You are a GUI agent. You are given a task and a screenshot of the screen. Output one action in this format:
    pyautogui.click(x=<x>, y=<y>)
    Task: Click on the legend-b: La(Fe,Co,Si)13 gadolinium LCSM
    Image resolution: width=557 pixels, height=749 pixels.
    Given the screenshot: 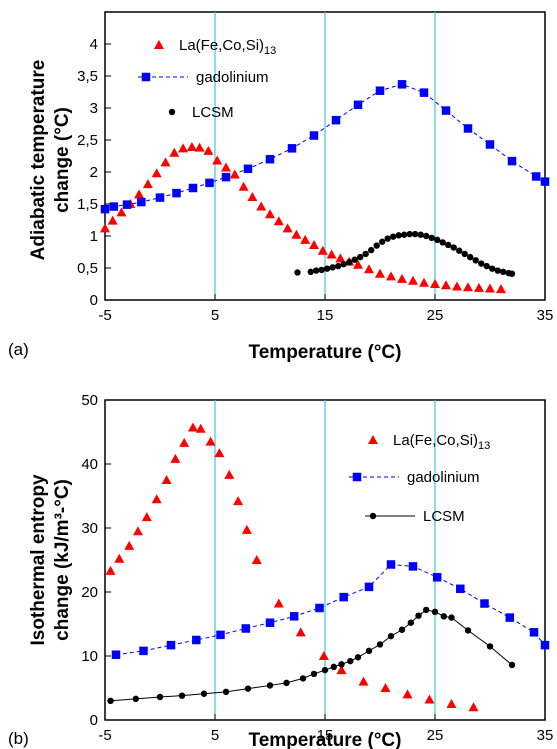 What is the action you would take?
    pyautogui.click(x=419, y=478)
    